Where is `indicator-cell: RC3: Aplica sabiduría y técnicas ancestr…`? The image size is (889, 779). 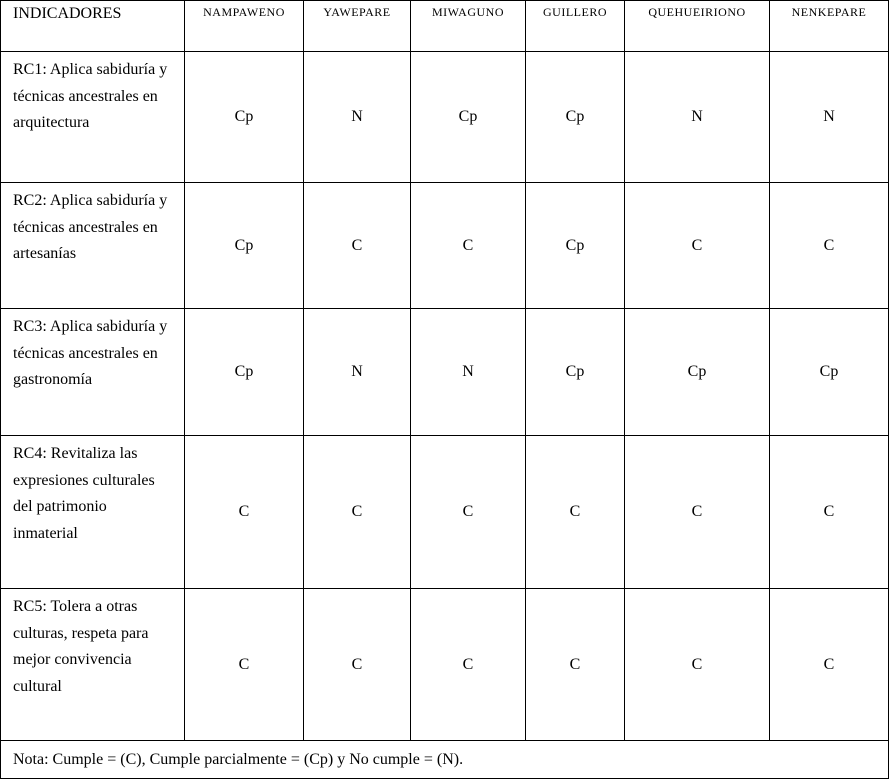 indicator-cell: RC3: Aplica sabiduría y técnicas ancestr… is located at coordinates (92, 372).